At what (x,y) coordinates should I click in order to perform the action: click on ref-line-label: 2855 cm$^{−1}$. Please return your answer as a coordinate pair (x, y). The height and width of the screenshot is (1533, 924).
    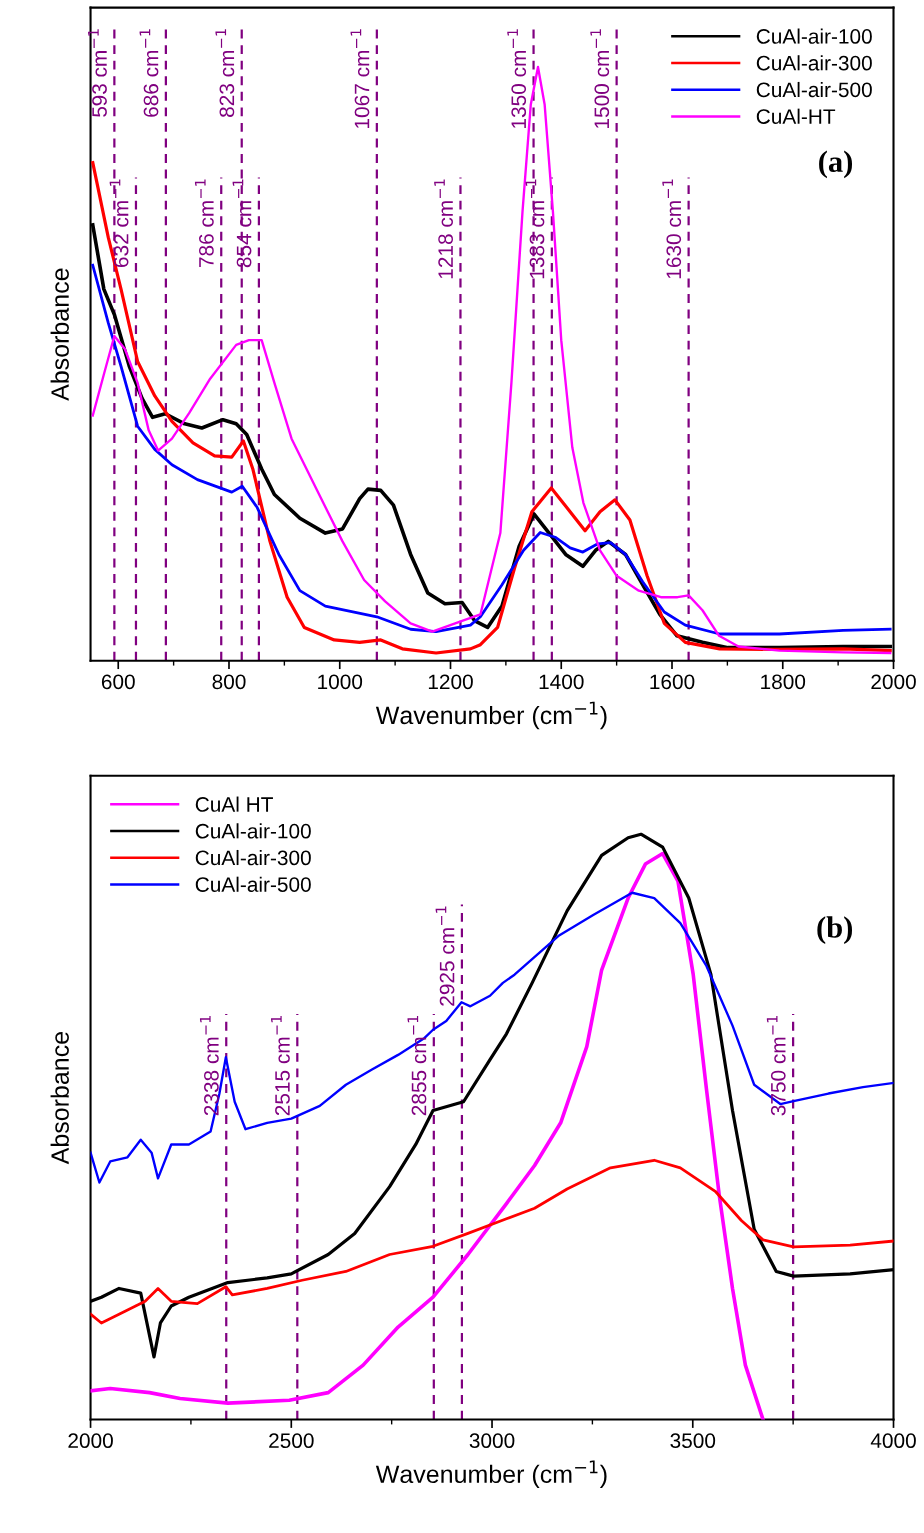
    Looking at the image, I should click on (417, 1065).